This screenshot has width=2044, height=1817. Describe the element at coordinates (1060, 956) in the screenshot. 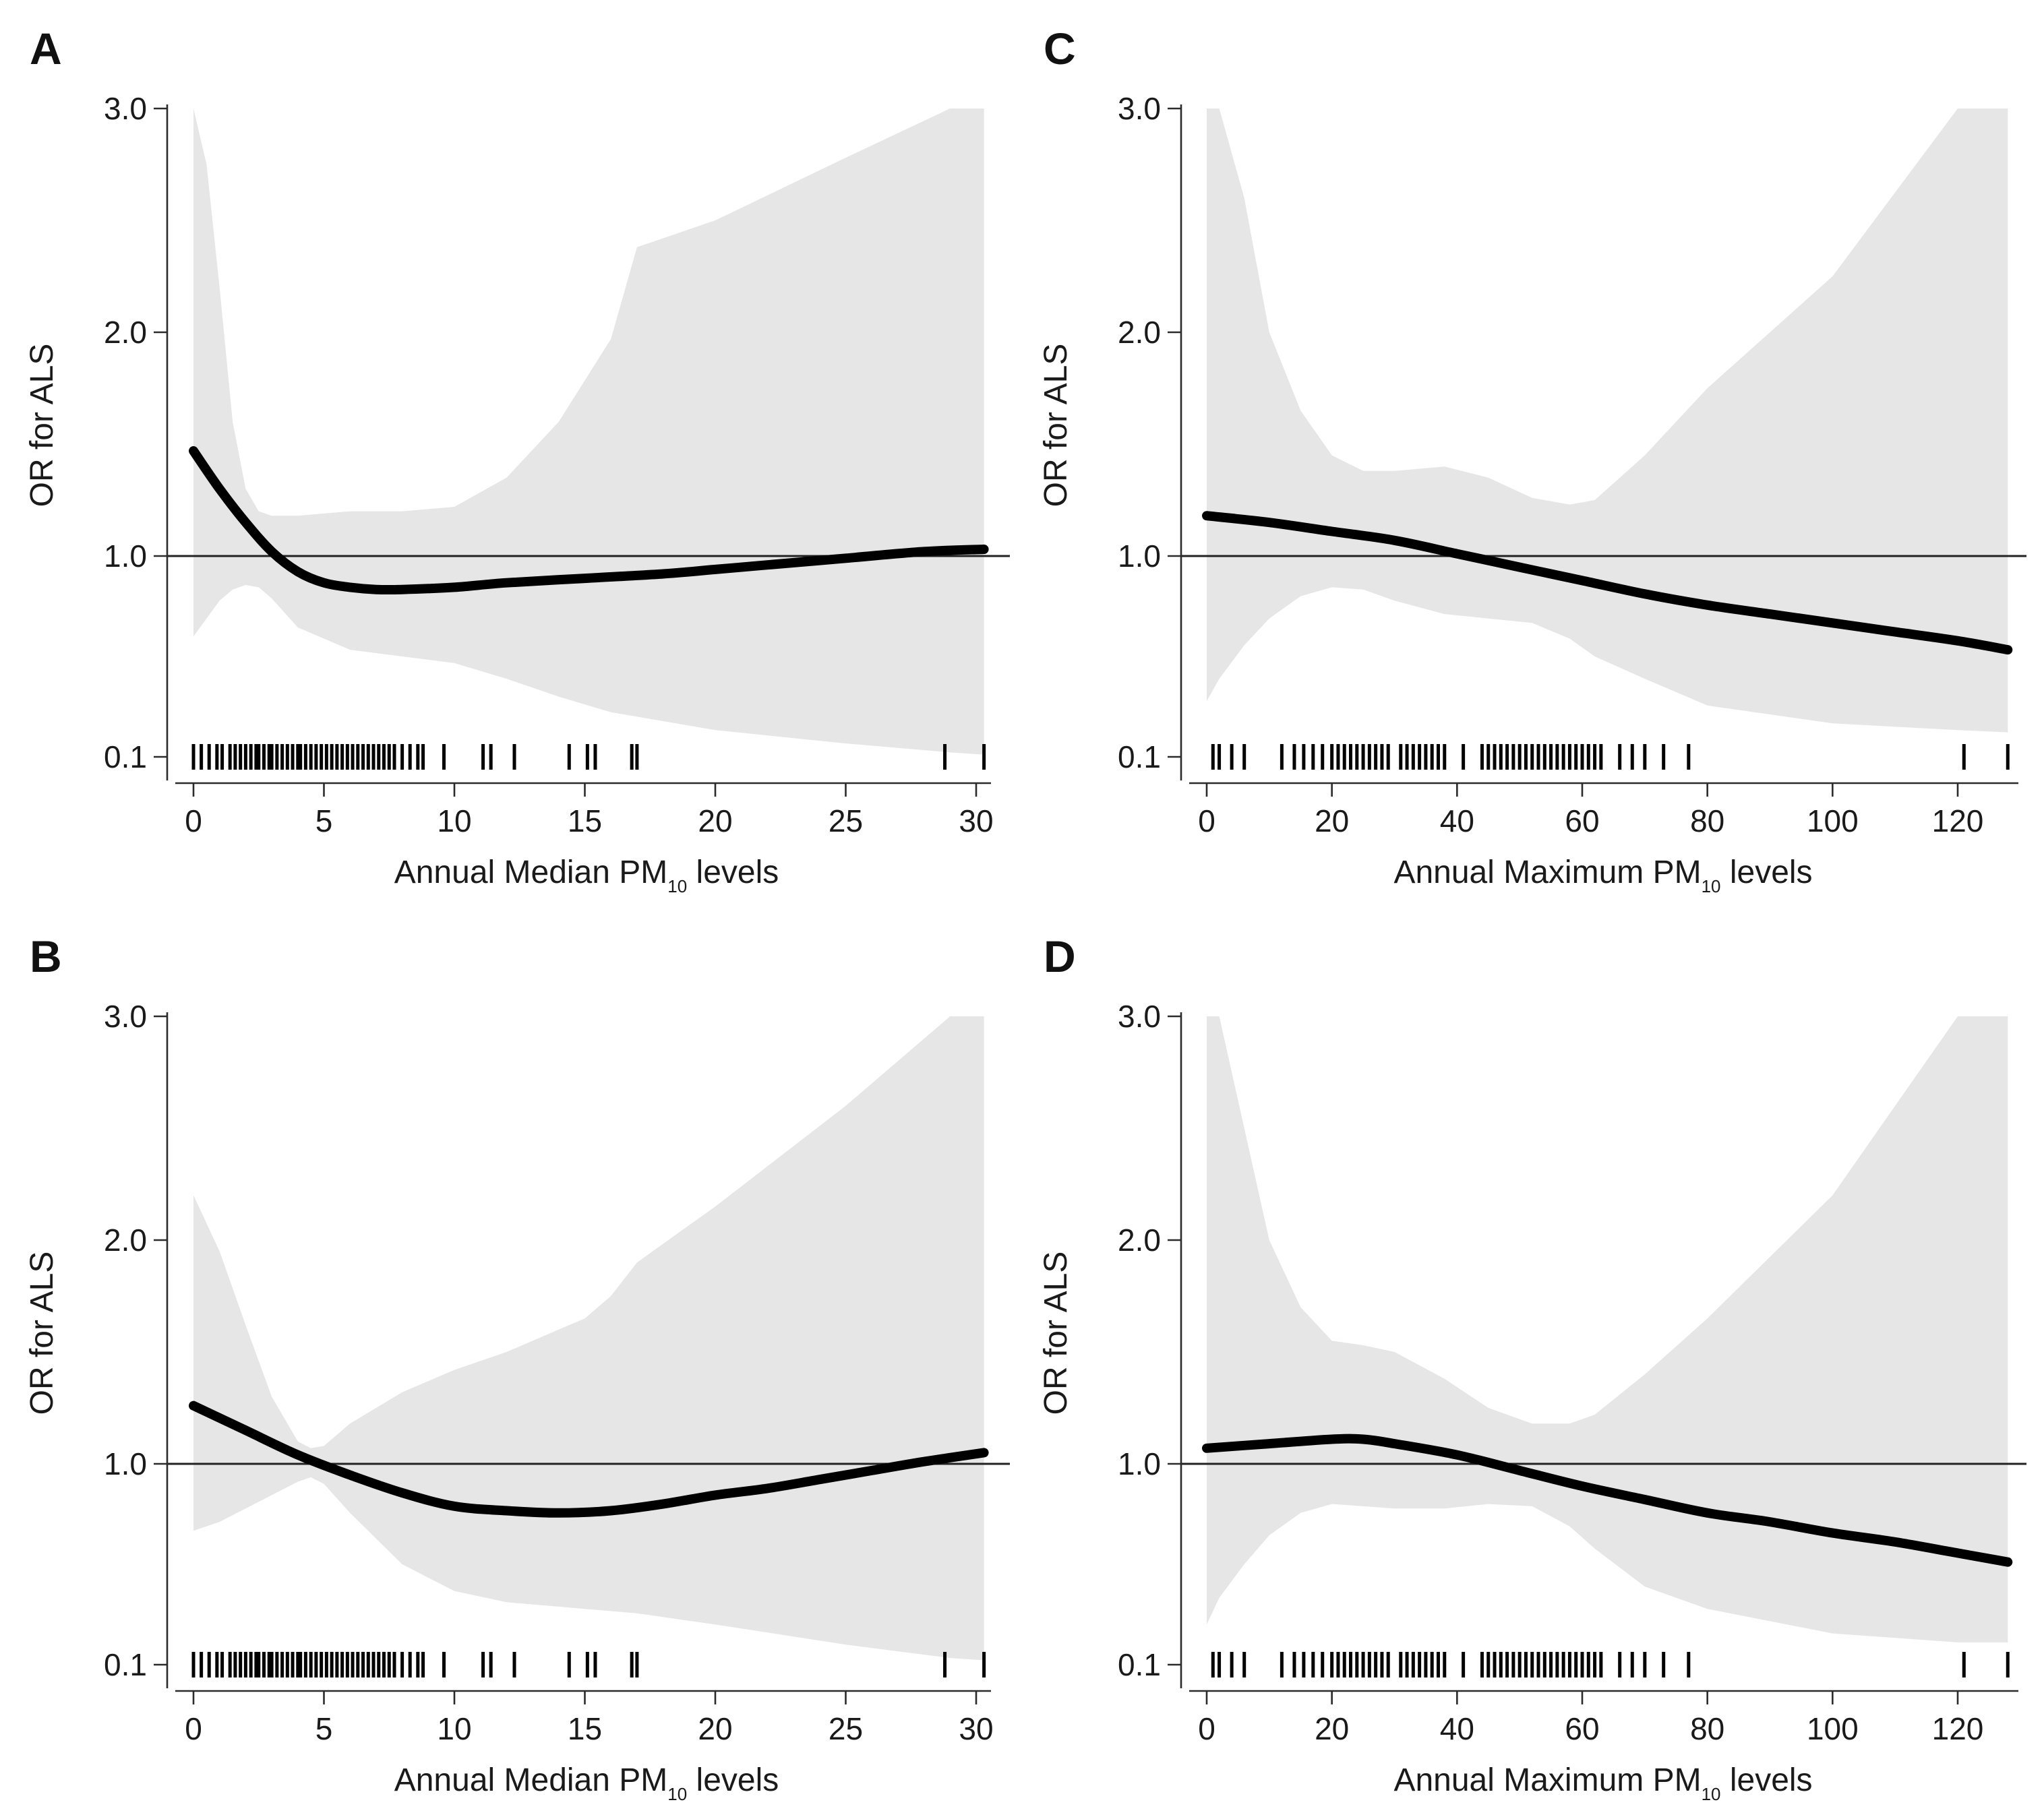

I see `panel-letter: D` at that location.